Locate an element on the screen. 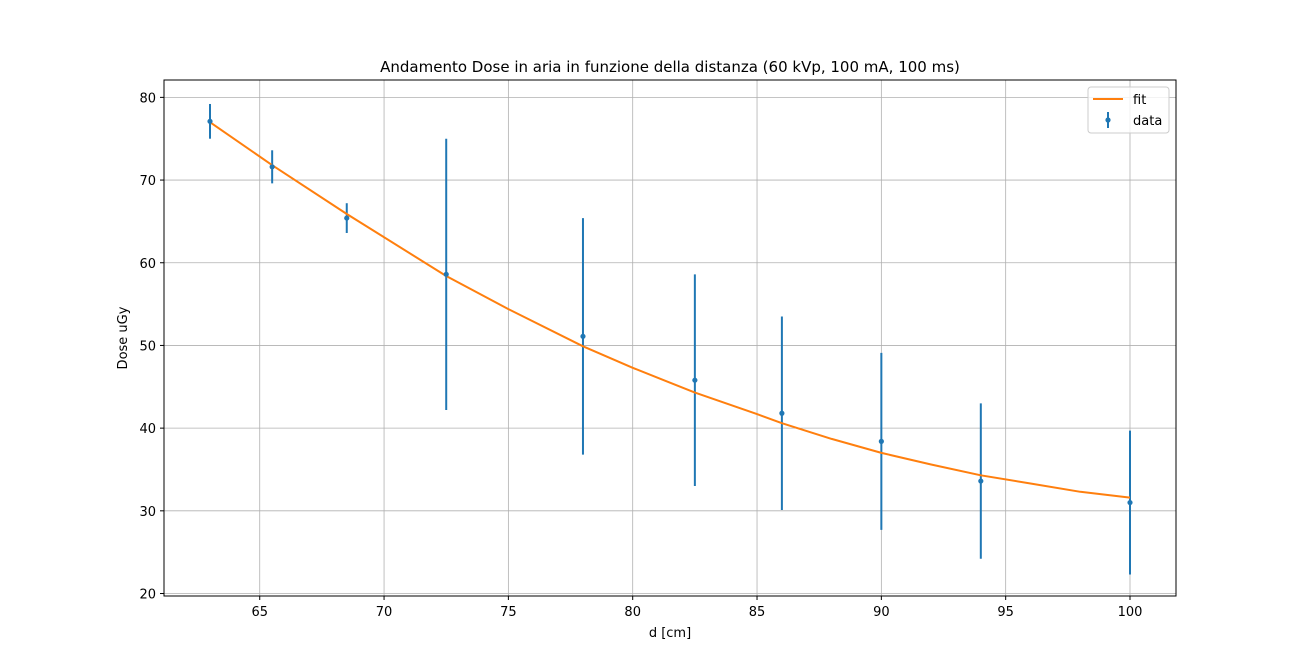 The width and height of the screenshot is (1307, 670). x-tick-label: 95 is located at coordinates (1005, 612).